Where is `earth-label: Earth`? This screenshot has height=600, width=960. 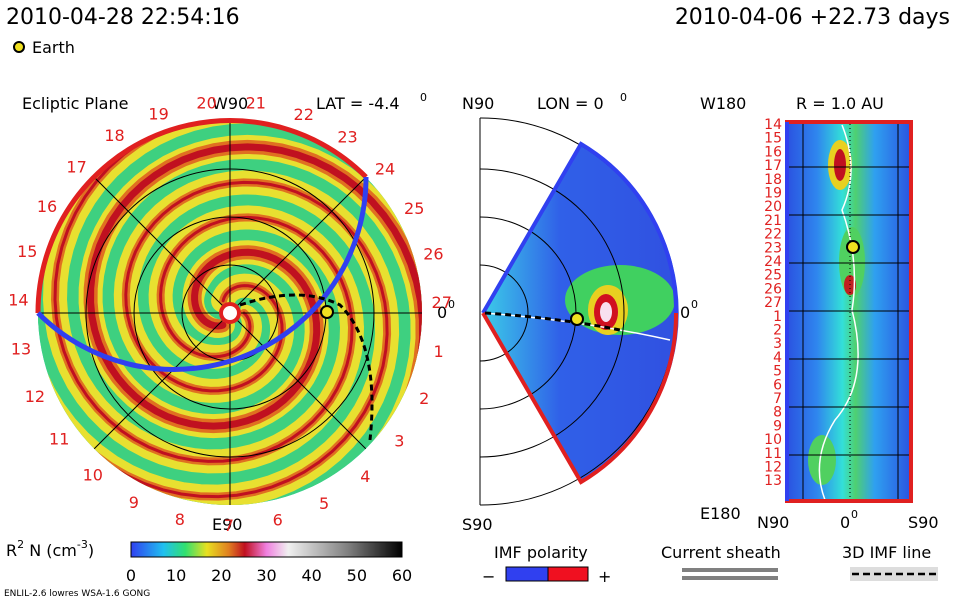 earth-label: Earth is located at coordinates (53, 47).